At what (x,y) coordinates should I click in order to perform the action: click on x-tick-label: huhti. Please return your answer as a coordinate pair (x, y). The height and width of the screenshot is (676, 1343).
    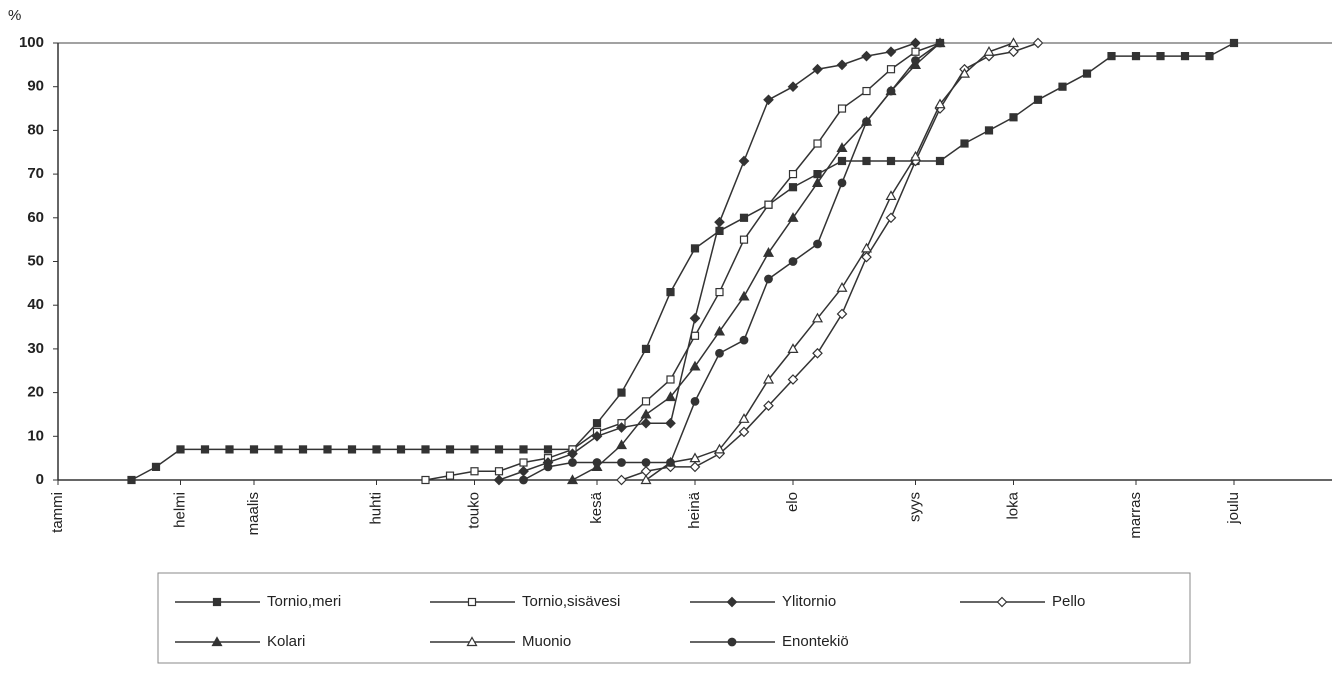
    Looking at the image, I should click on (375, 508).